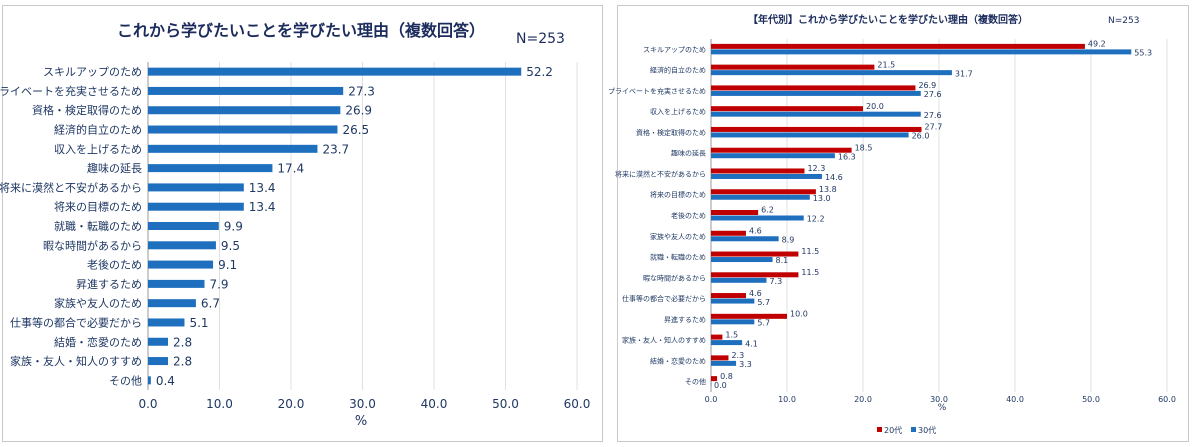  What do you see at coordinates (893, 430) in the screenshot?
I see `legend-label-20s: 20代` at bounding box center [893, 430].